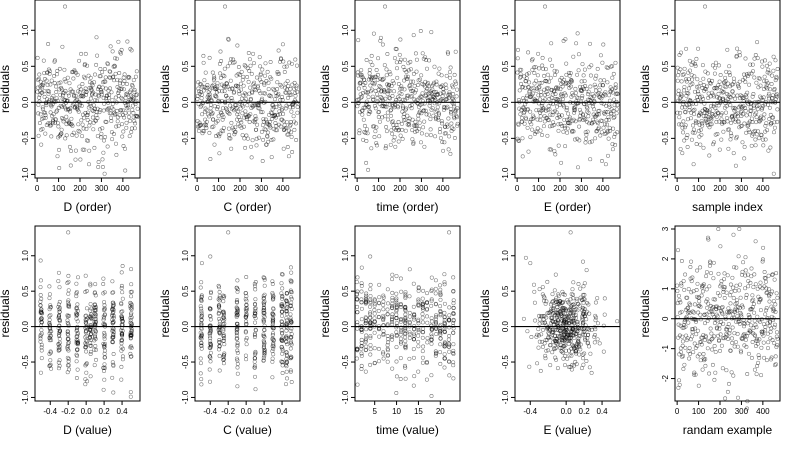 The width and height of the screenshot is (800, 450). Describe the element at coordinates (505, 30) in the screenshot. I see `y-tick-label: 1.0` at that location.